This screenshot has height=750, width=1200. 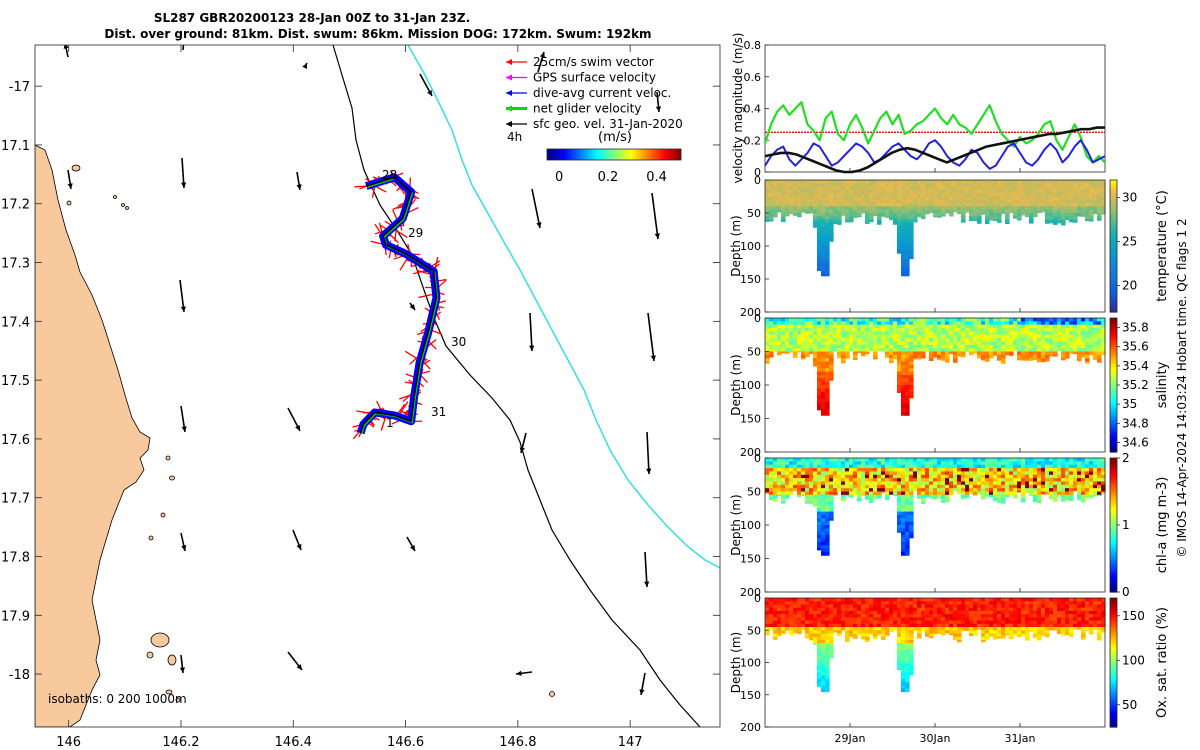 I want to click on legend-label: 25cm/s swim vector, so click(x=593, y=62).